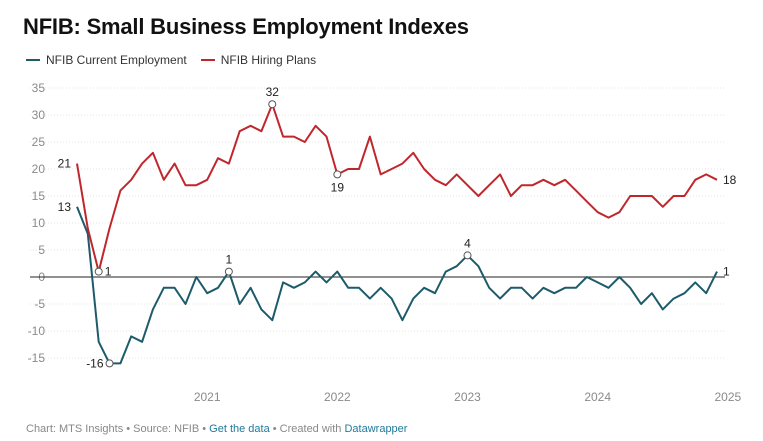 The width and height of the screenshot is (763, 441). Describe the element at coordinates (39, 142) in the screenshot. I see `y-tick-label: 25` at that location.